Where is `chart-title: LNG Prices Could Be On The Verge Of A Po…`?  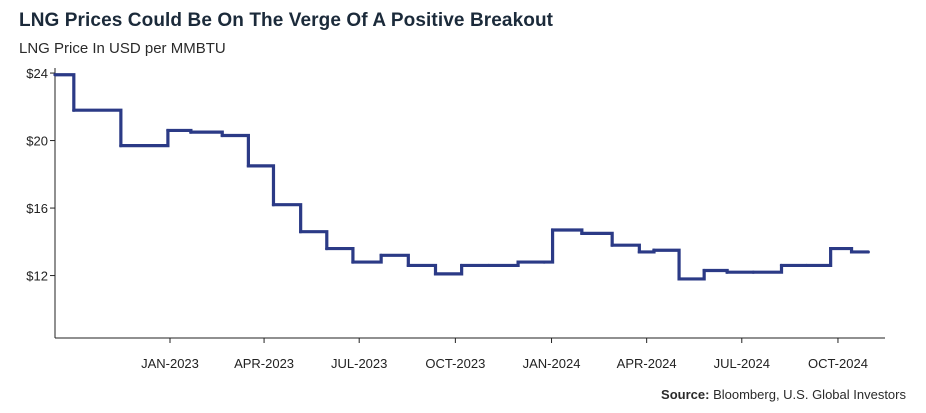 chart-title: LNG Prices Could Be On The Verge Of A Po… is located at coordinates (286, 20).